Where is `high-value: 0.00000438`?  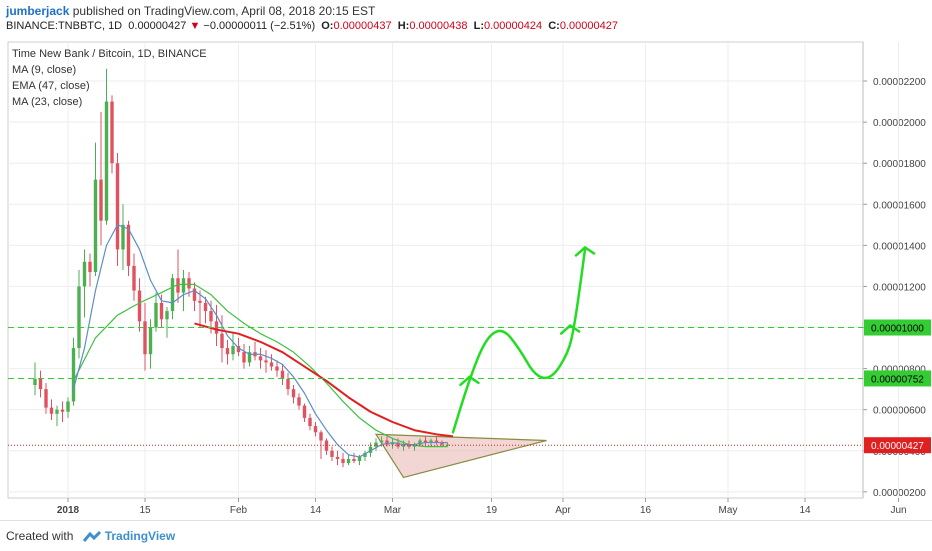 high-value: 0.00000438 is located at coordinates (438, 26).